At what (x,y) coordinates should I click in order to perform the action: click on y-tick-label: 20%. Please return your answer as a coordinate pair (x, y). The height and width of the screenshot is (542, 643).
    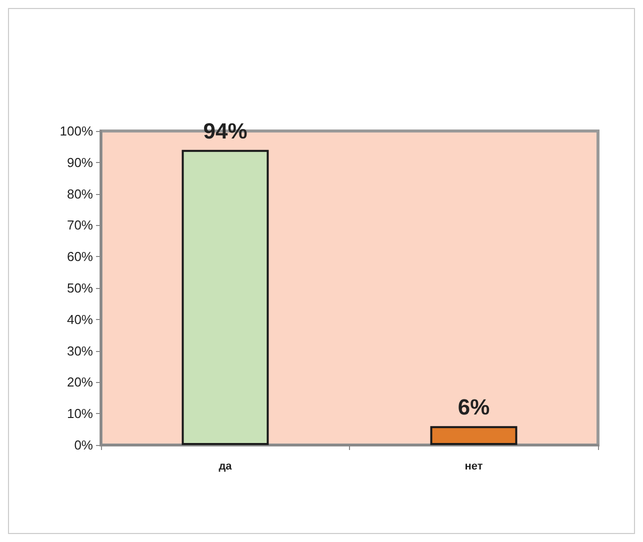
    Looking at the image, I should click on (80, 382).